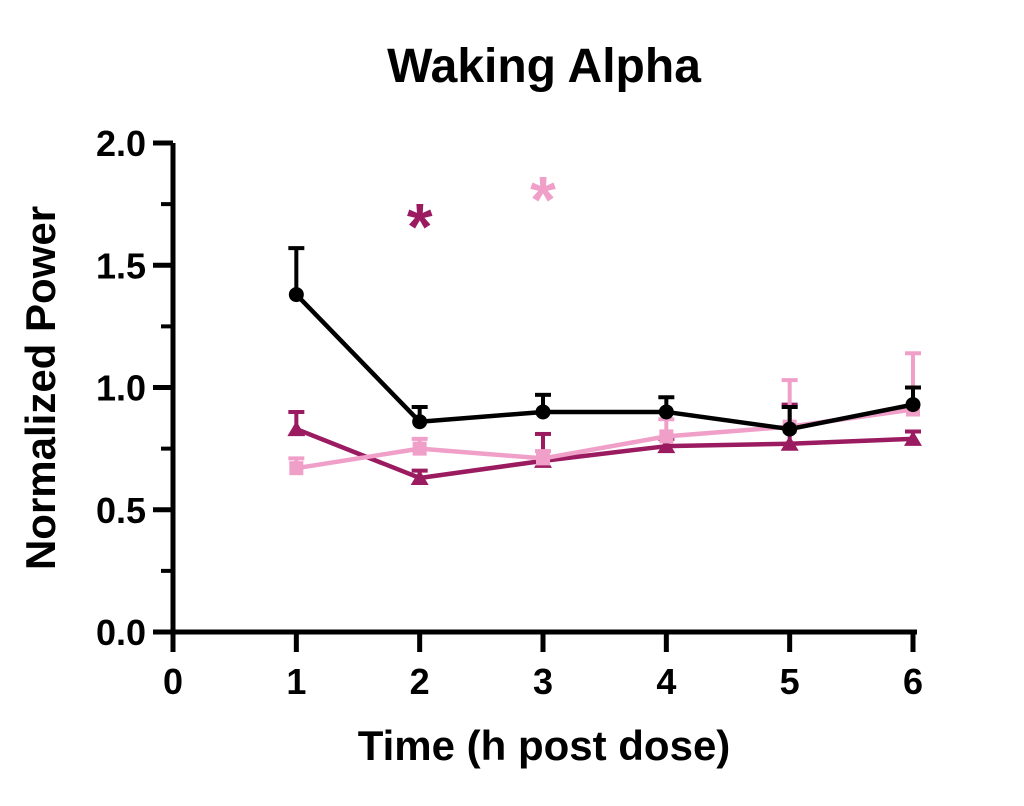  Describe the element at coordinates (121, 632) in the screenshot. I see `y-tick-label: 0.0` at that location.